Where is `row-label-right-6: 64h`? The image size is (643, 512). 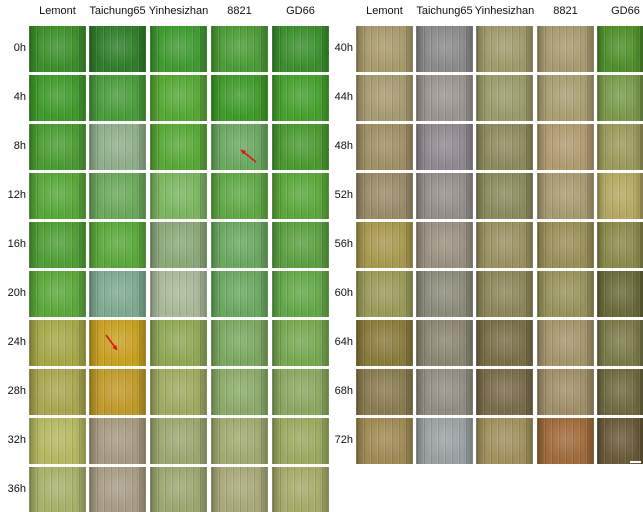 row-label-right-6: 64h is located at coordinates (343, 342).